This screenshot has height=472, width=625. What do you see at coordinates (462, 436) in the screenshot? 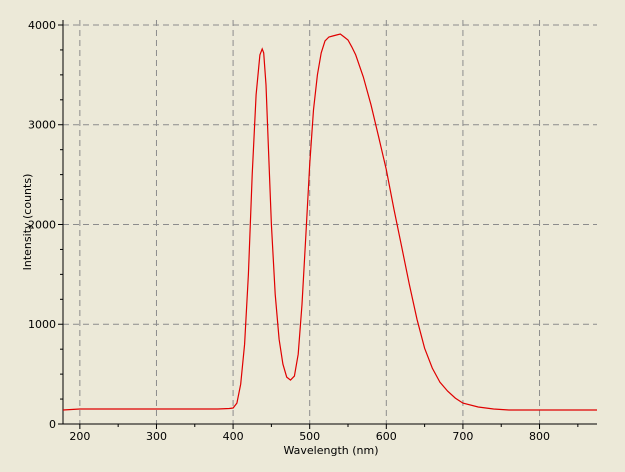
I see `x-tick-label: 700` at bounding box center [462, 436].